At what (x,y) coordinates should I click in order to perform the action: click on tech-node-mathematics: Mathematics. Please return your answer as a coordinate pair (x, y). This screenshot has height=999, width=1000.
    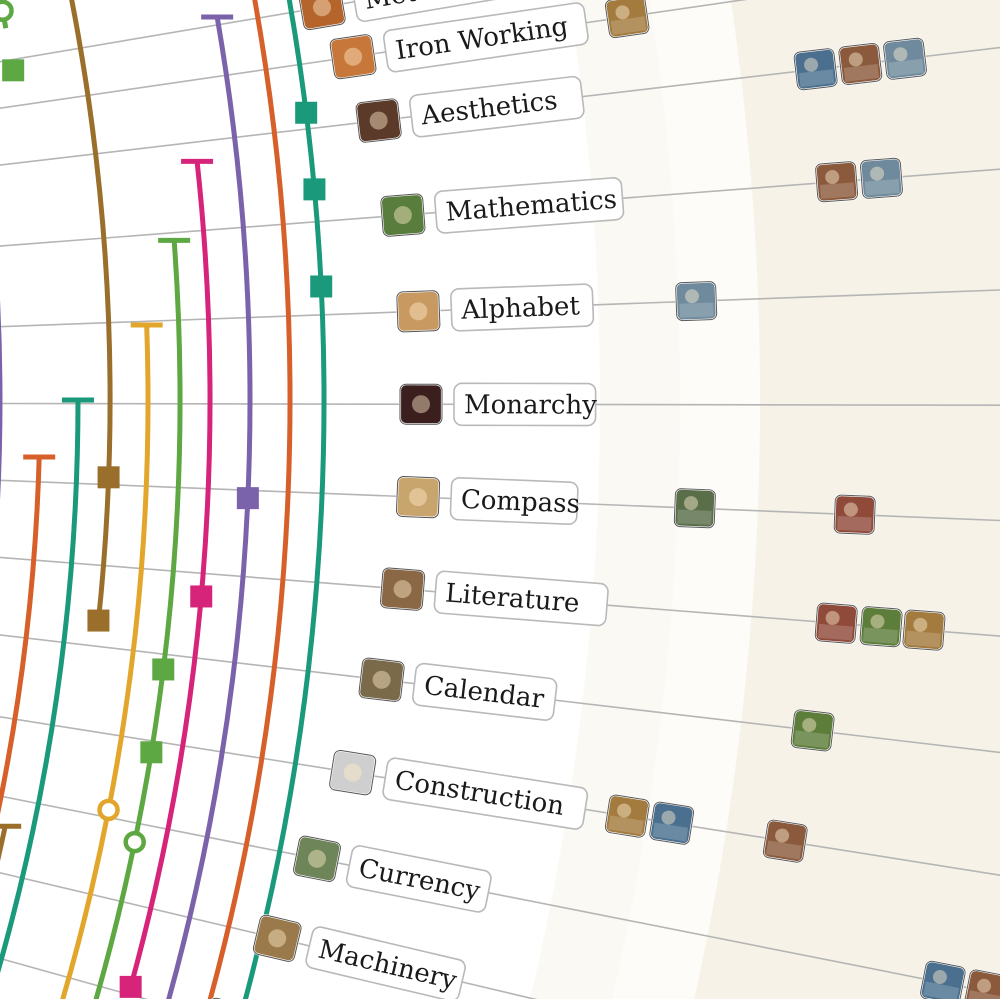
    Looking at the image, I should click on (502, 207).